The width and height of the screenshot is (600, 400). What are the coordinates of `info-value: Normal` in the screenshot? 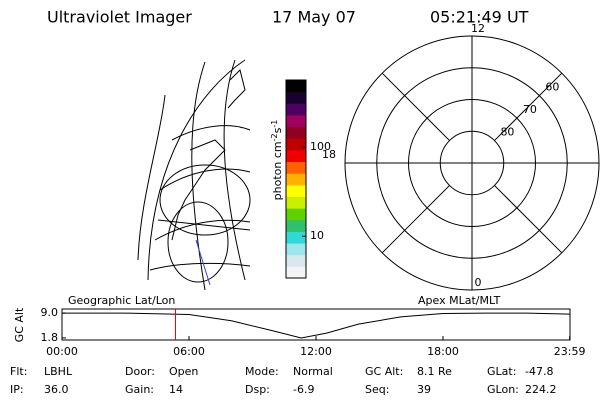 It's located at (313, 371).